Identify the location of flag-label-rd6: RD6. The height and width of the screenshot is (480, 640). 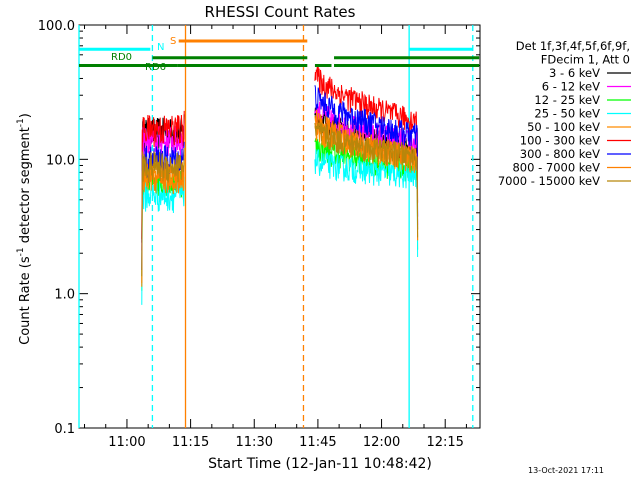
(155, 67).